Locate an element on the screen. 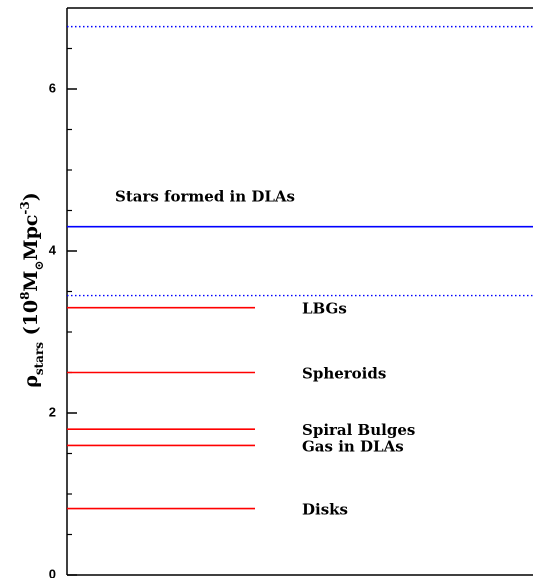  line-label: Spheroids is located at coordinates (344, 374).